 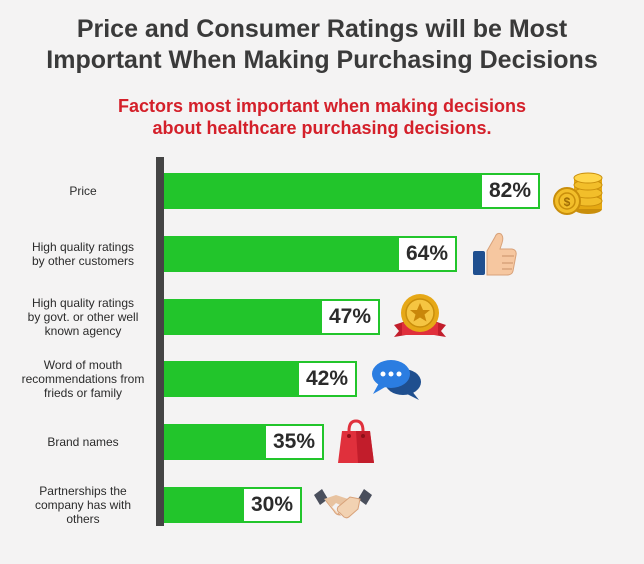 What do you see at coordinates (272, 505) in the screenshot?
I see `data-label: 30%` at bounding box center [272, 505].